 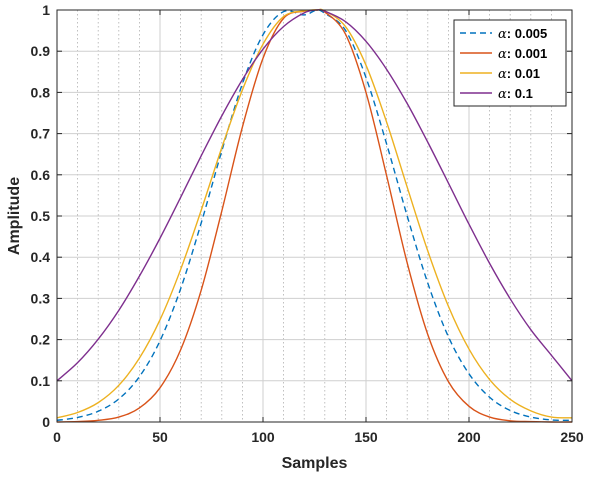 I want to click on x-tick-label: 200, so click(x=469, y=437).